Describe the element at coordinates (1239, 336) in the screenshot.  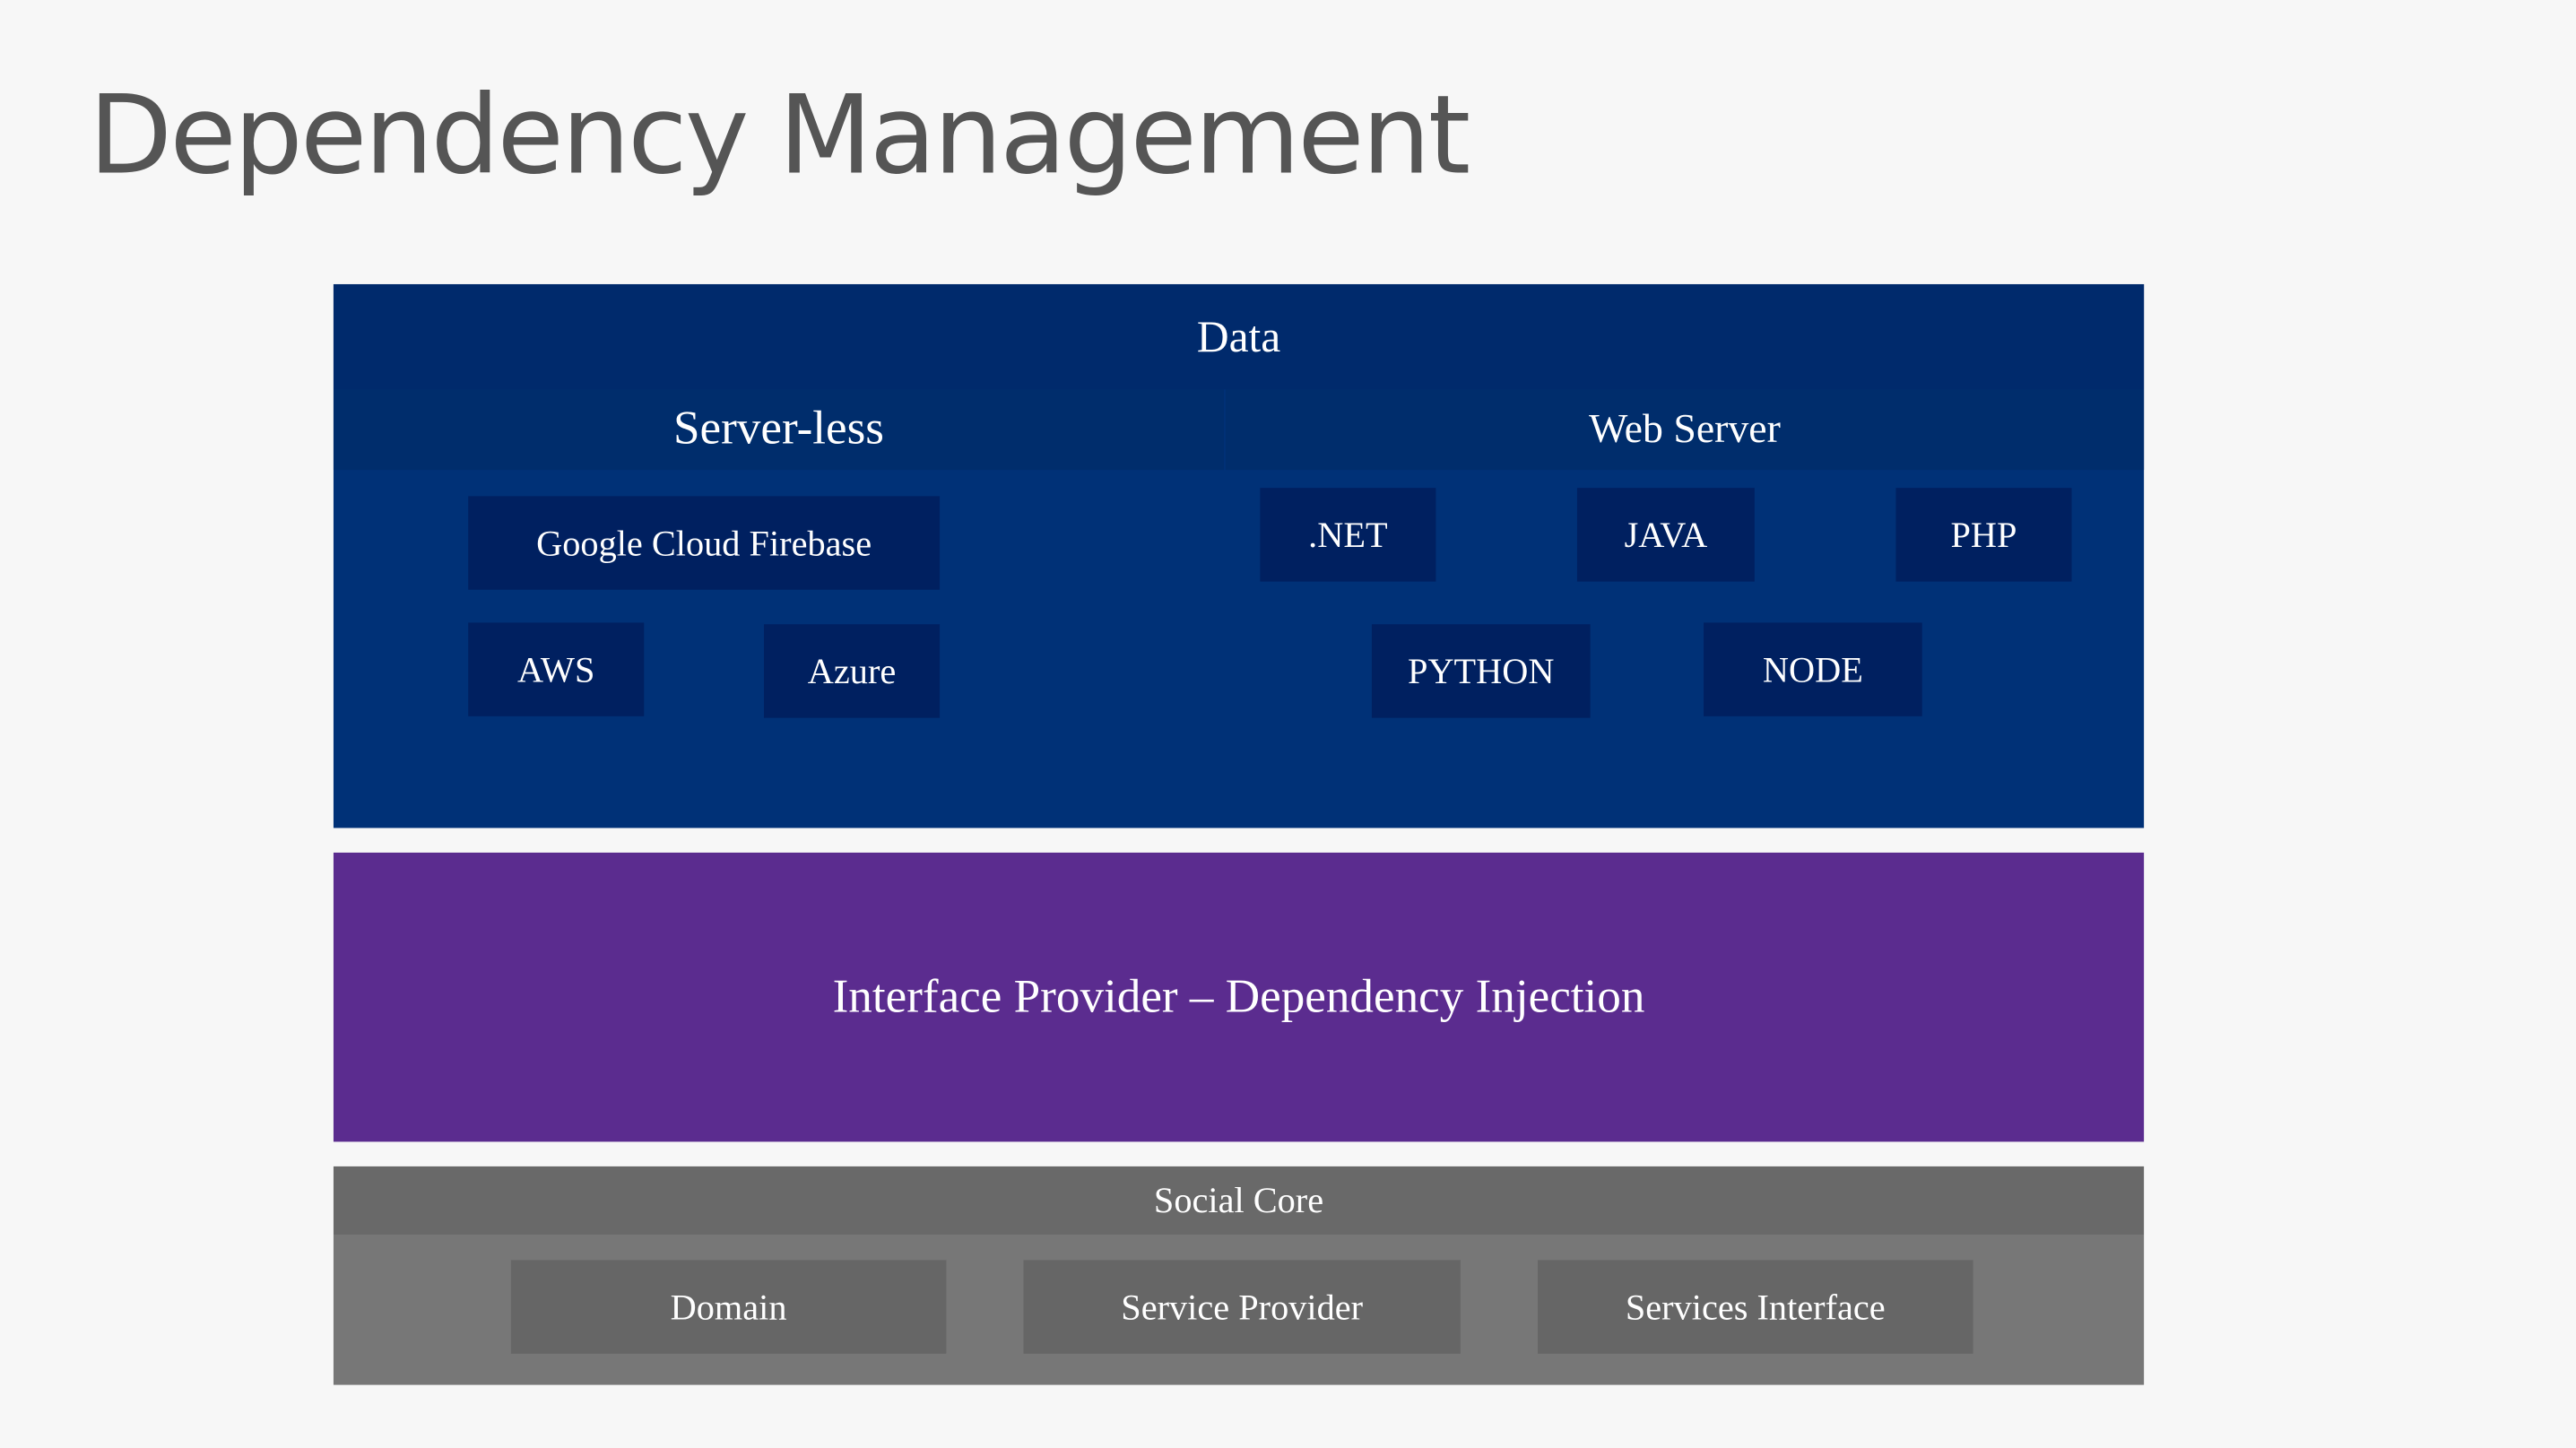
I see `data-header: Data` at that location.